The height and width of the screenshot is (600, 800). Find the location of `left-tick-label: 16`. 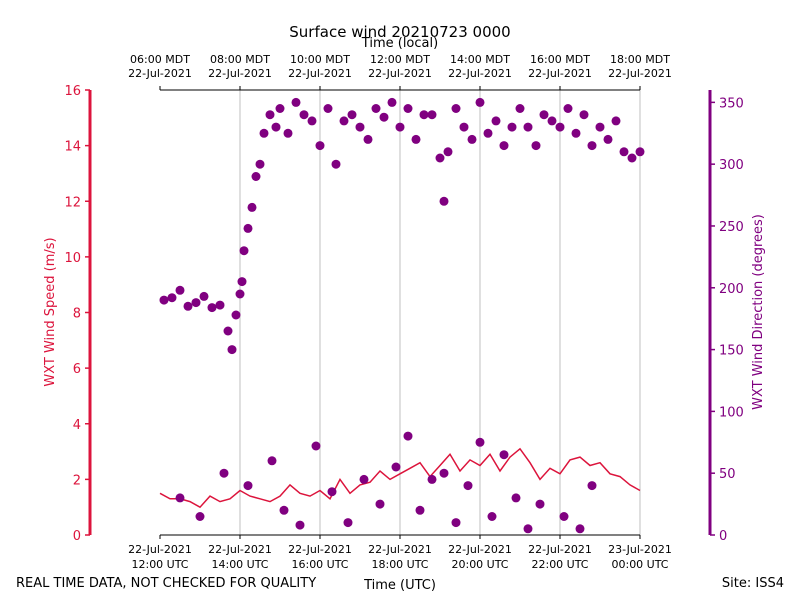

left-tick-label: 16 is located at coordinates (72, 91).